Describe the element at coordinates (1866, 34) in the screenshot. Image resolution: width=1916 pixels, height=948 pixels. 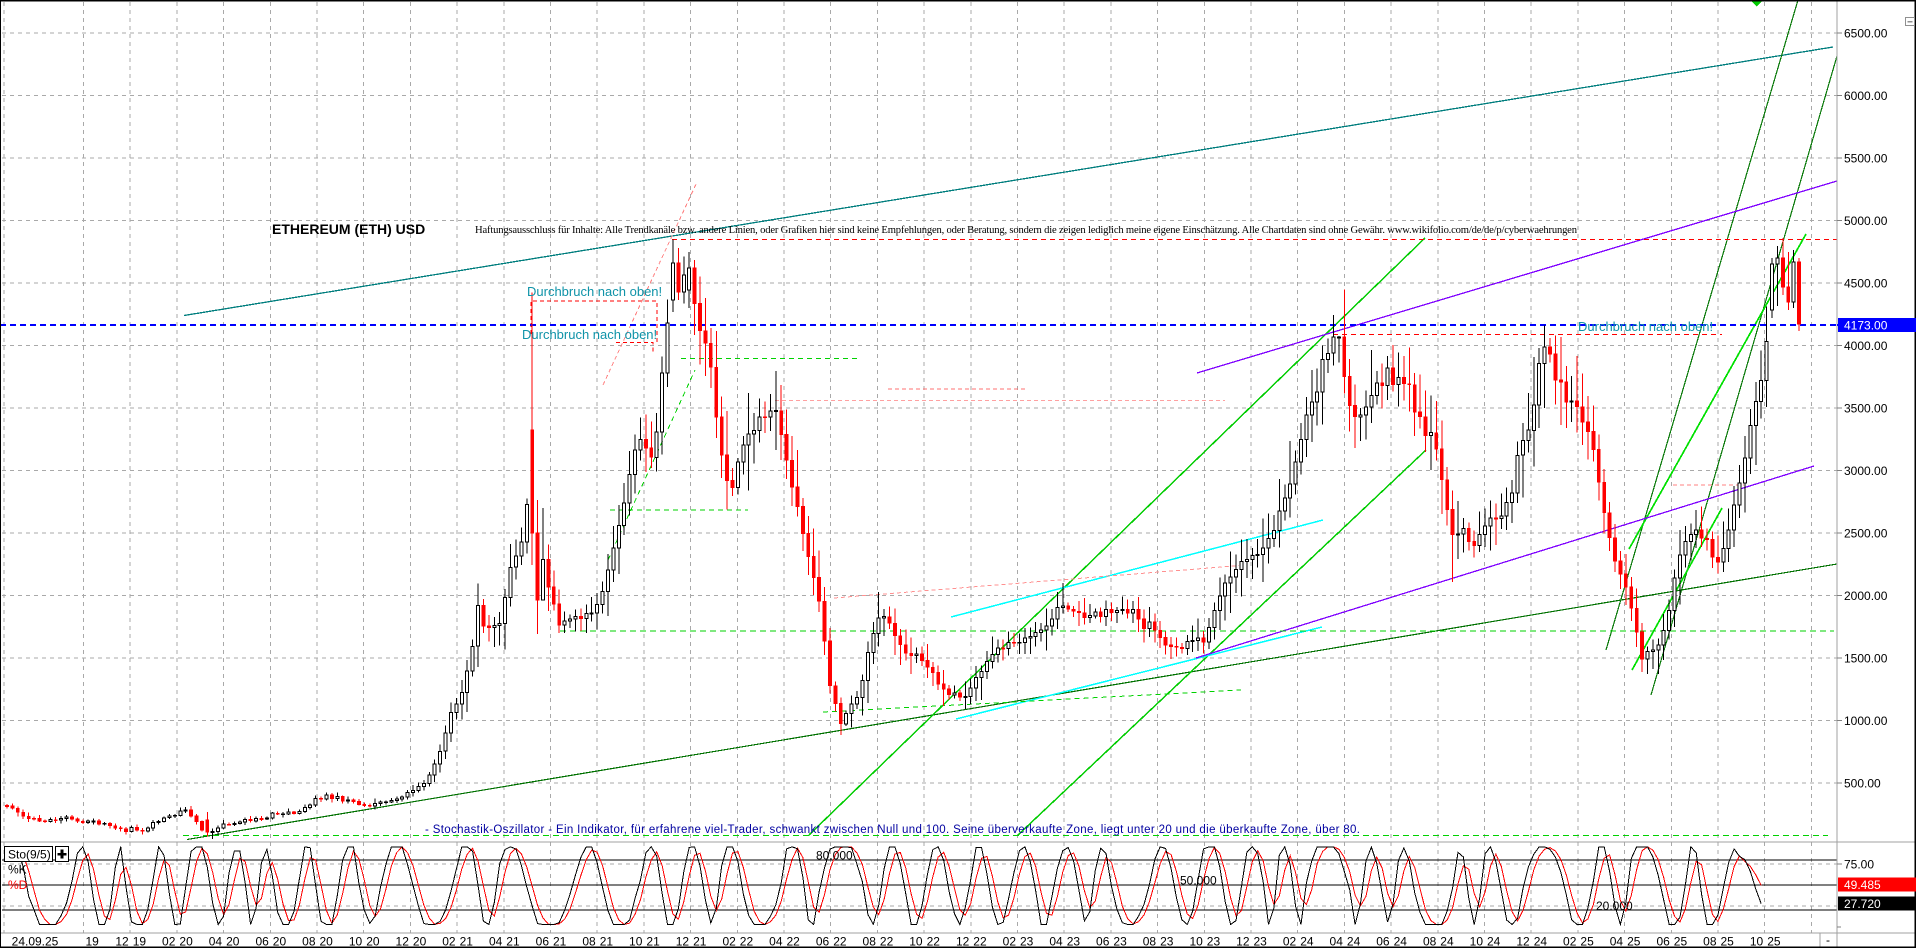
I see `svg-text: 6500.00` at that location.